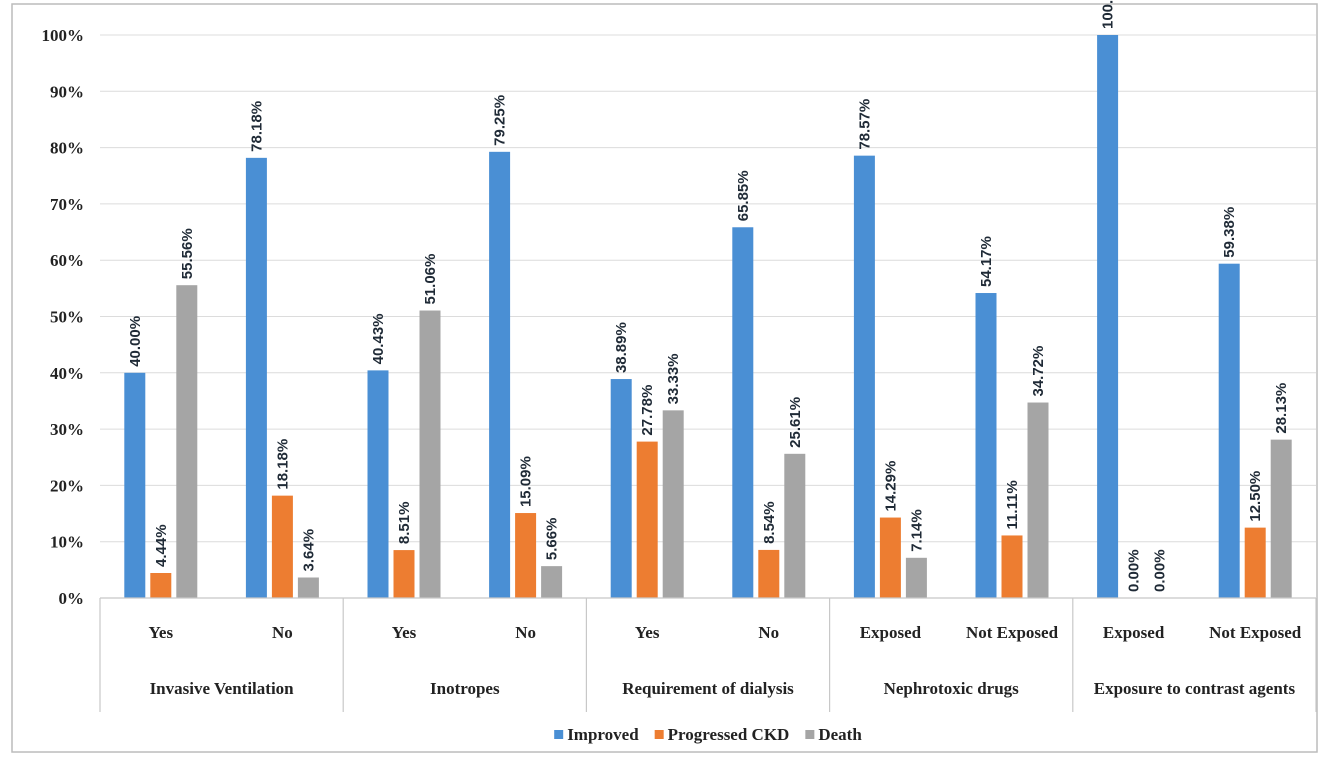 This screenshot has width=1329, height=761. What do you see at coordinates (500, 120) in the screenshot?
I see `data-label: 79.25%` at bounding box center [500, 120].